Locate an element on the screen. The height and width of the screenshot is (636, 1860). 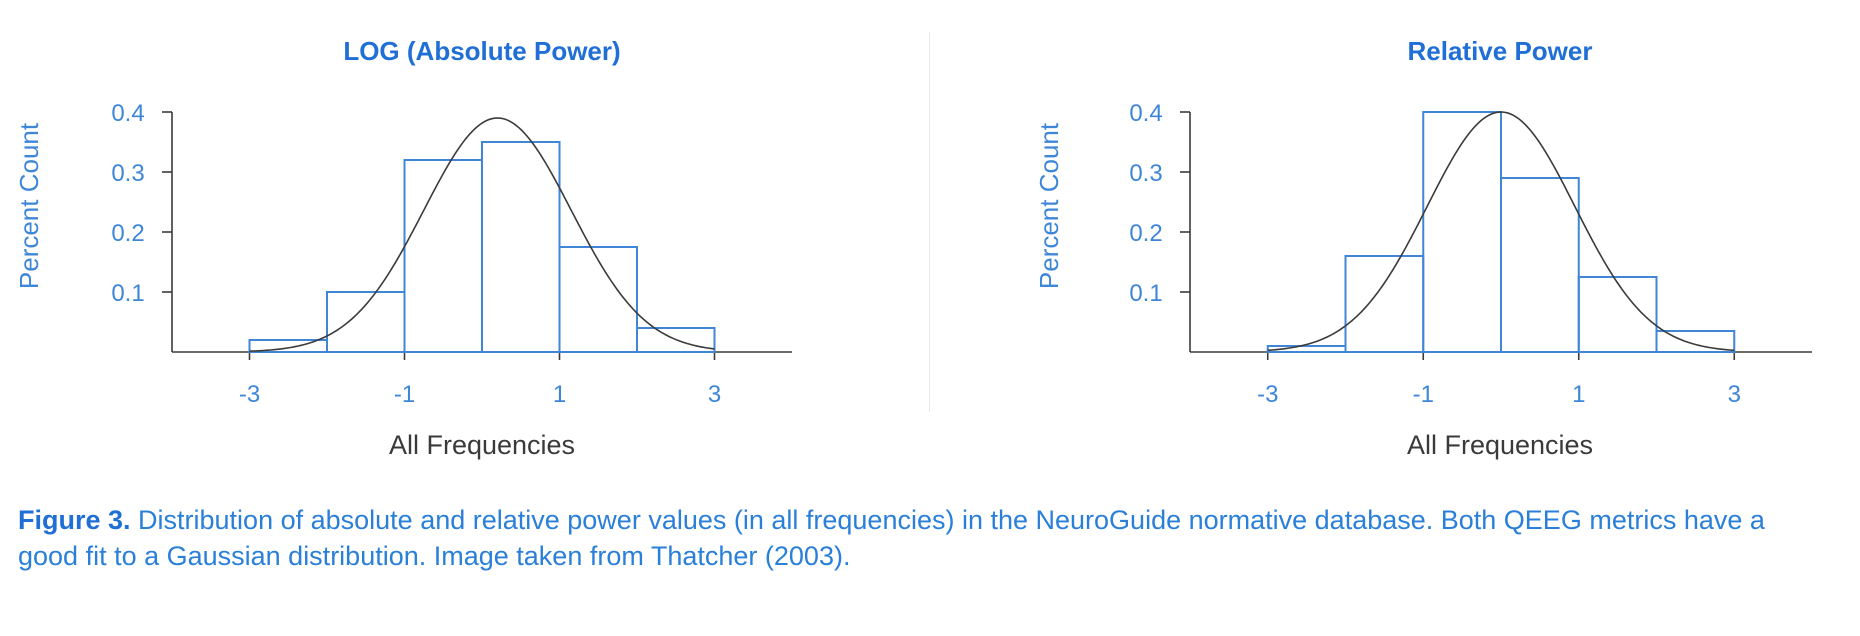
chart-title-relative: Relative Power is located at coordinates (1500, 51).